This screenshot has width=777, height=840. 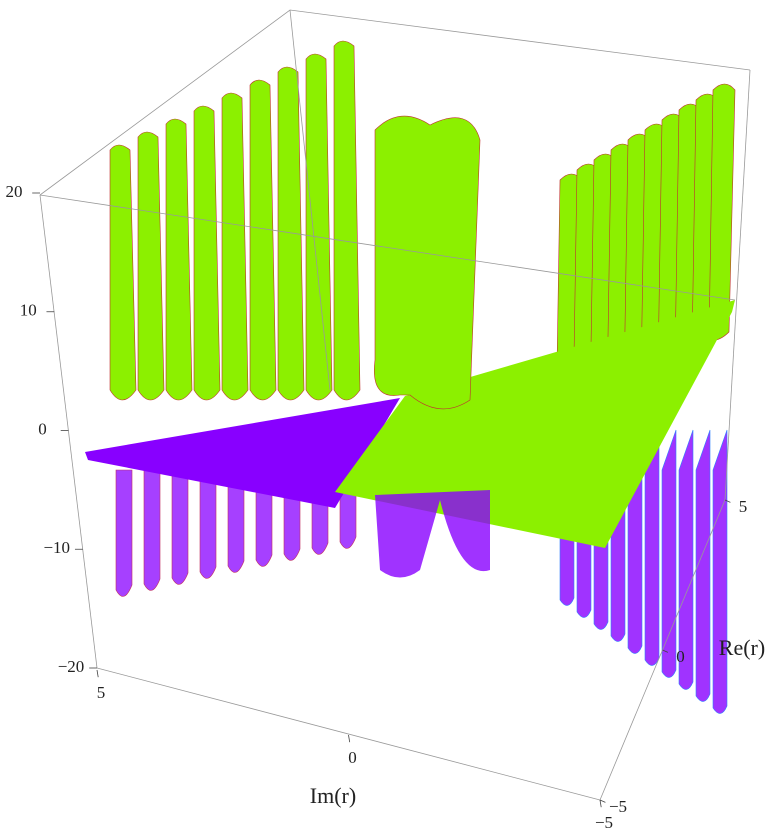 I want to click on z-tick-label: −20, so click(x=71, y=666).